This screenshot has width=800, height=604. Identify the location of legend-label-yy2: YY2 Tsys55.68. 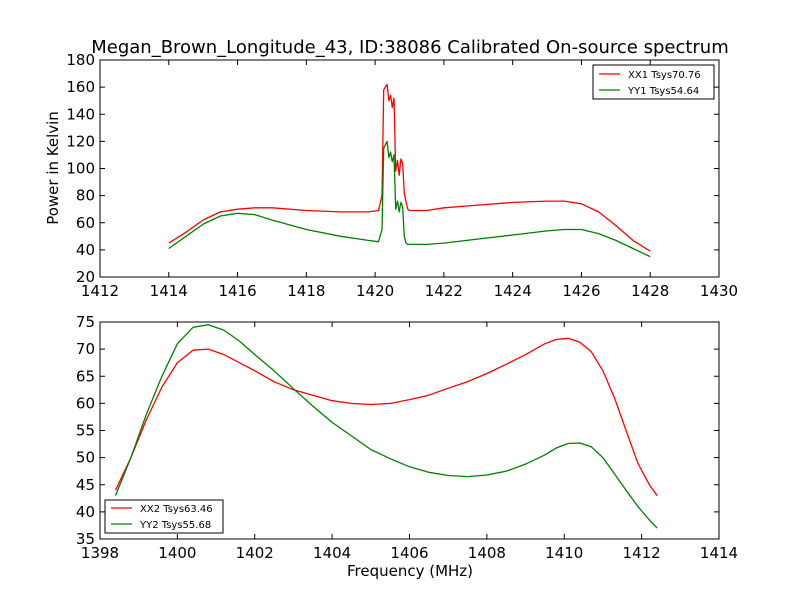
(175, 525).